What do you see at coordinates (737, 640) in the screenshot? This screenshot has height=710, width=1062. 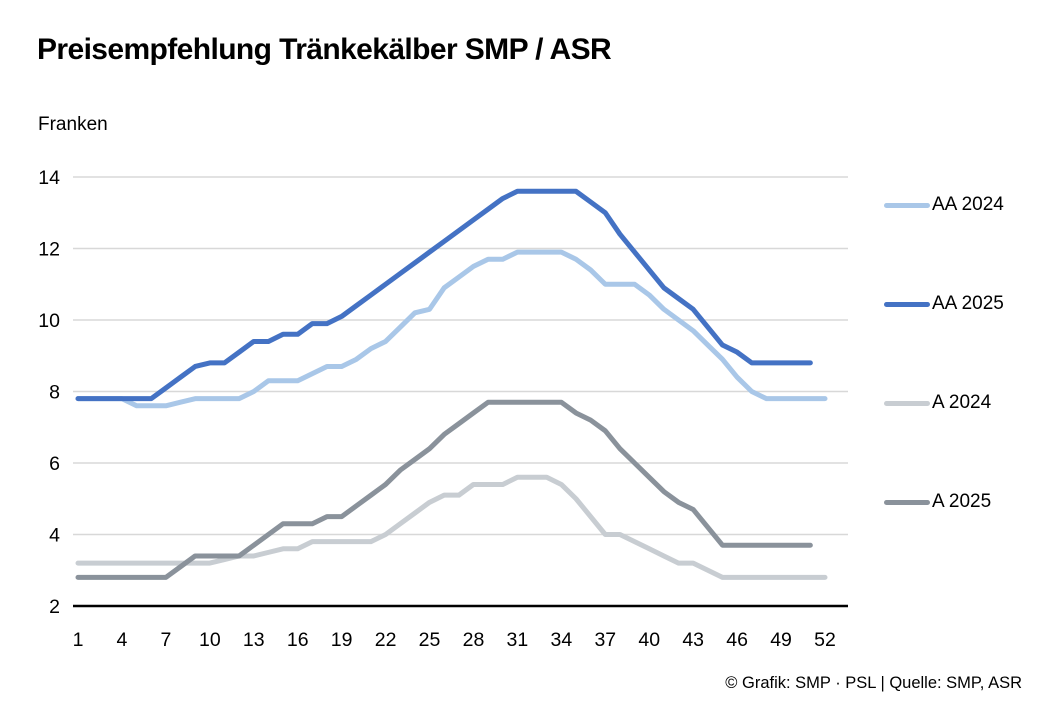 I see `x-tick-label: 46` at bounding box center [737, 640].